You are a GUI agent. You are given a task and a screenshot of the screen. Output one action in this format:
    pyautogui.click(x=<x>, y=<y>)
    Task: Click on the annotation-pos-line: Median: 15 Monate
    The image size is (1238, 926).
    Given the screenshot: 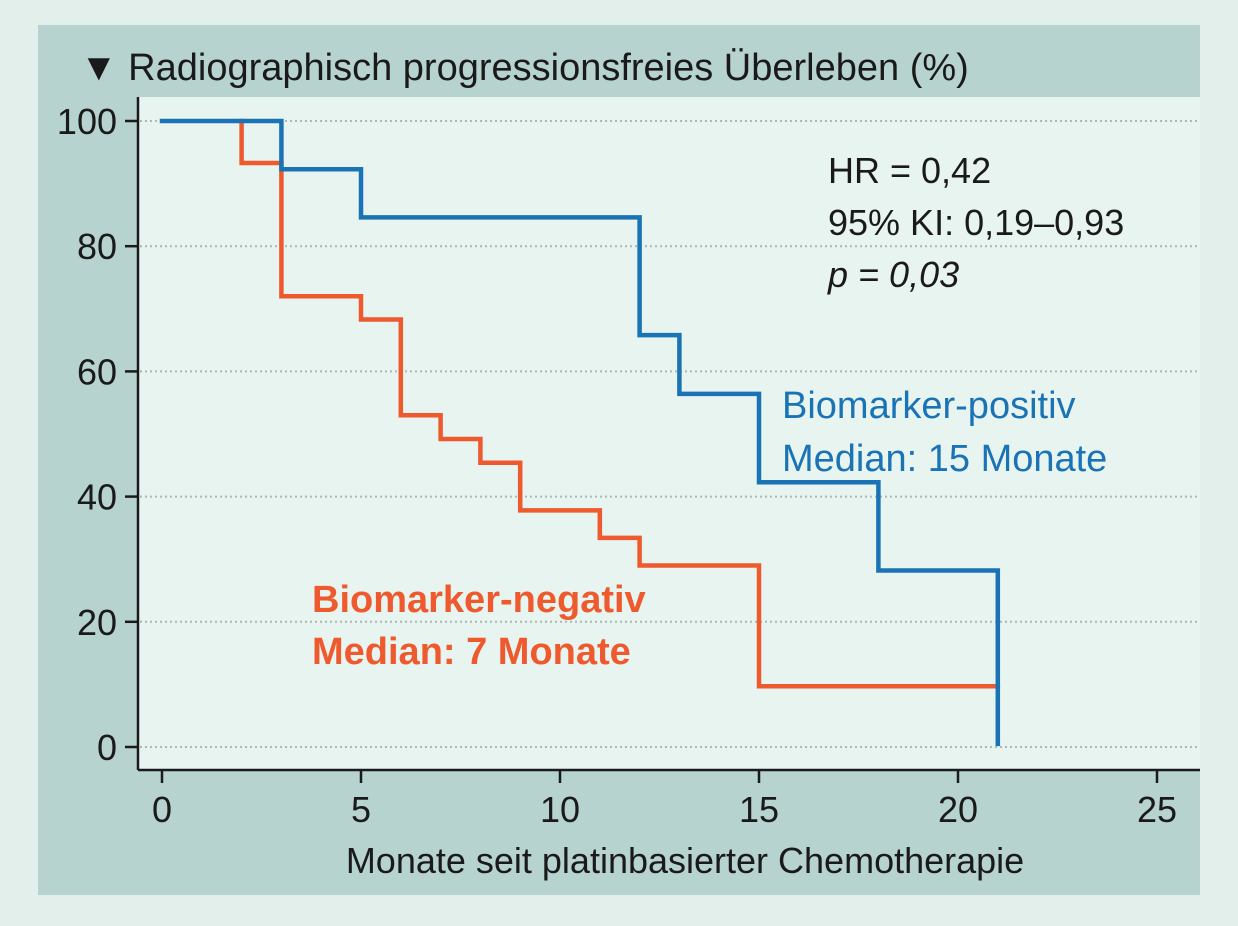 What is the action you would take?
    pyautogui.click(x=944, y=459)
    